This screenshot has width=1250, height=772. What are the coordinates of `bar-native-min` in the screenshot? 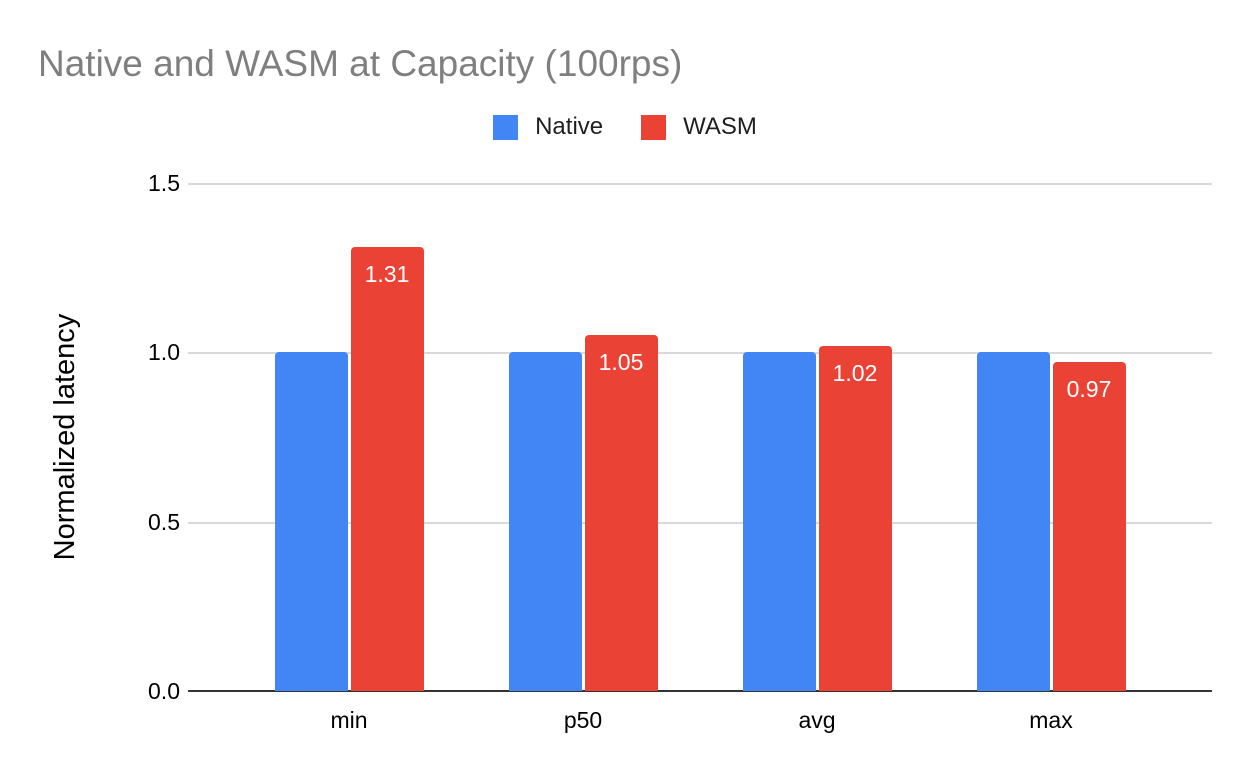 It's located at (311, 521).